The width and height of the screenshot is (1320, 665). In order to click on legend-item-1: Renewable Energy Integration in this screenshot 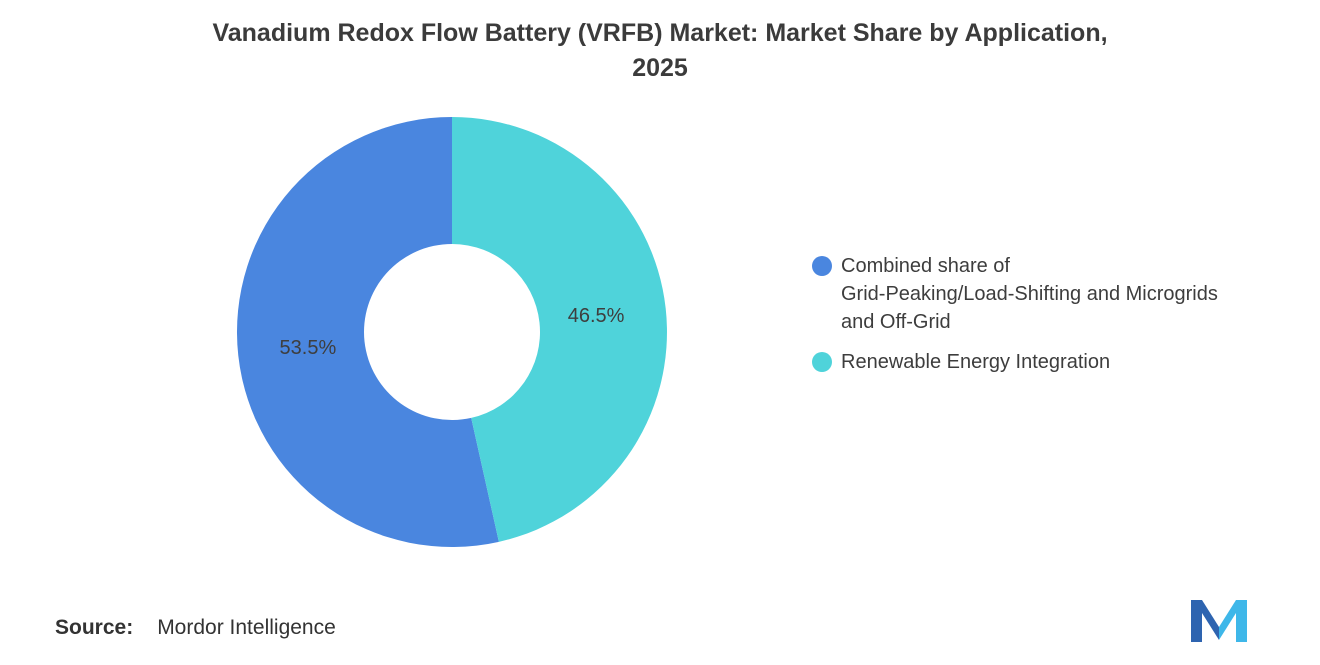, I will do `click(1015, 362)`.